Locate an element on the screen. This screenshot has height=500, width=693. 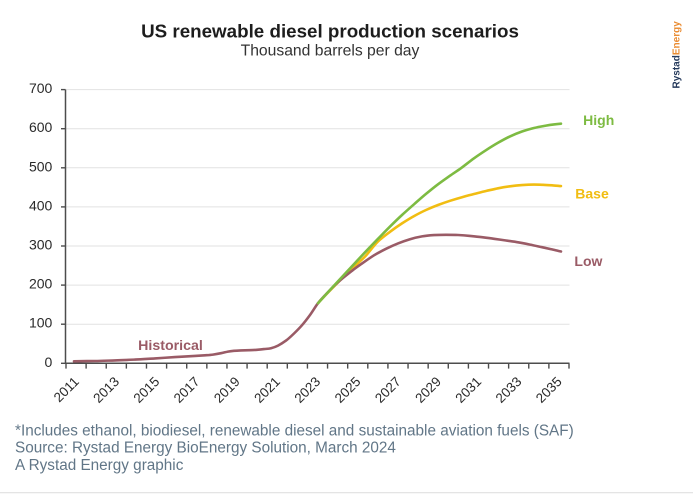
svg-text: 2029 is located at coordinates (428, 390).